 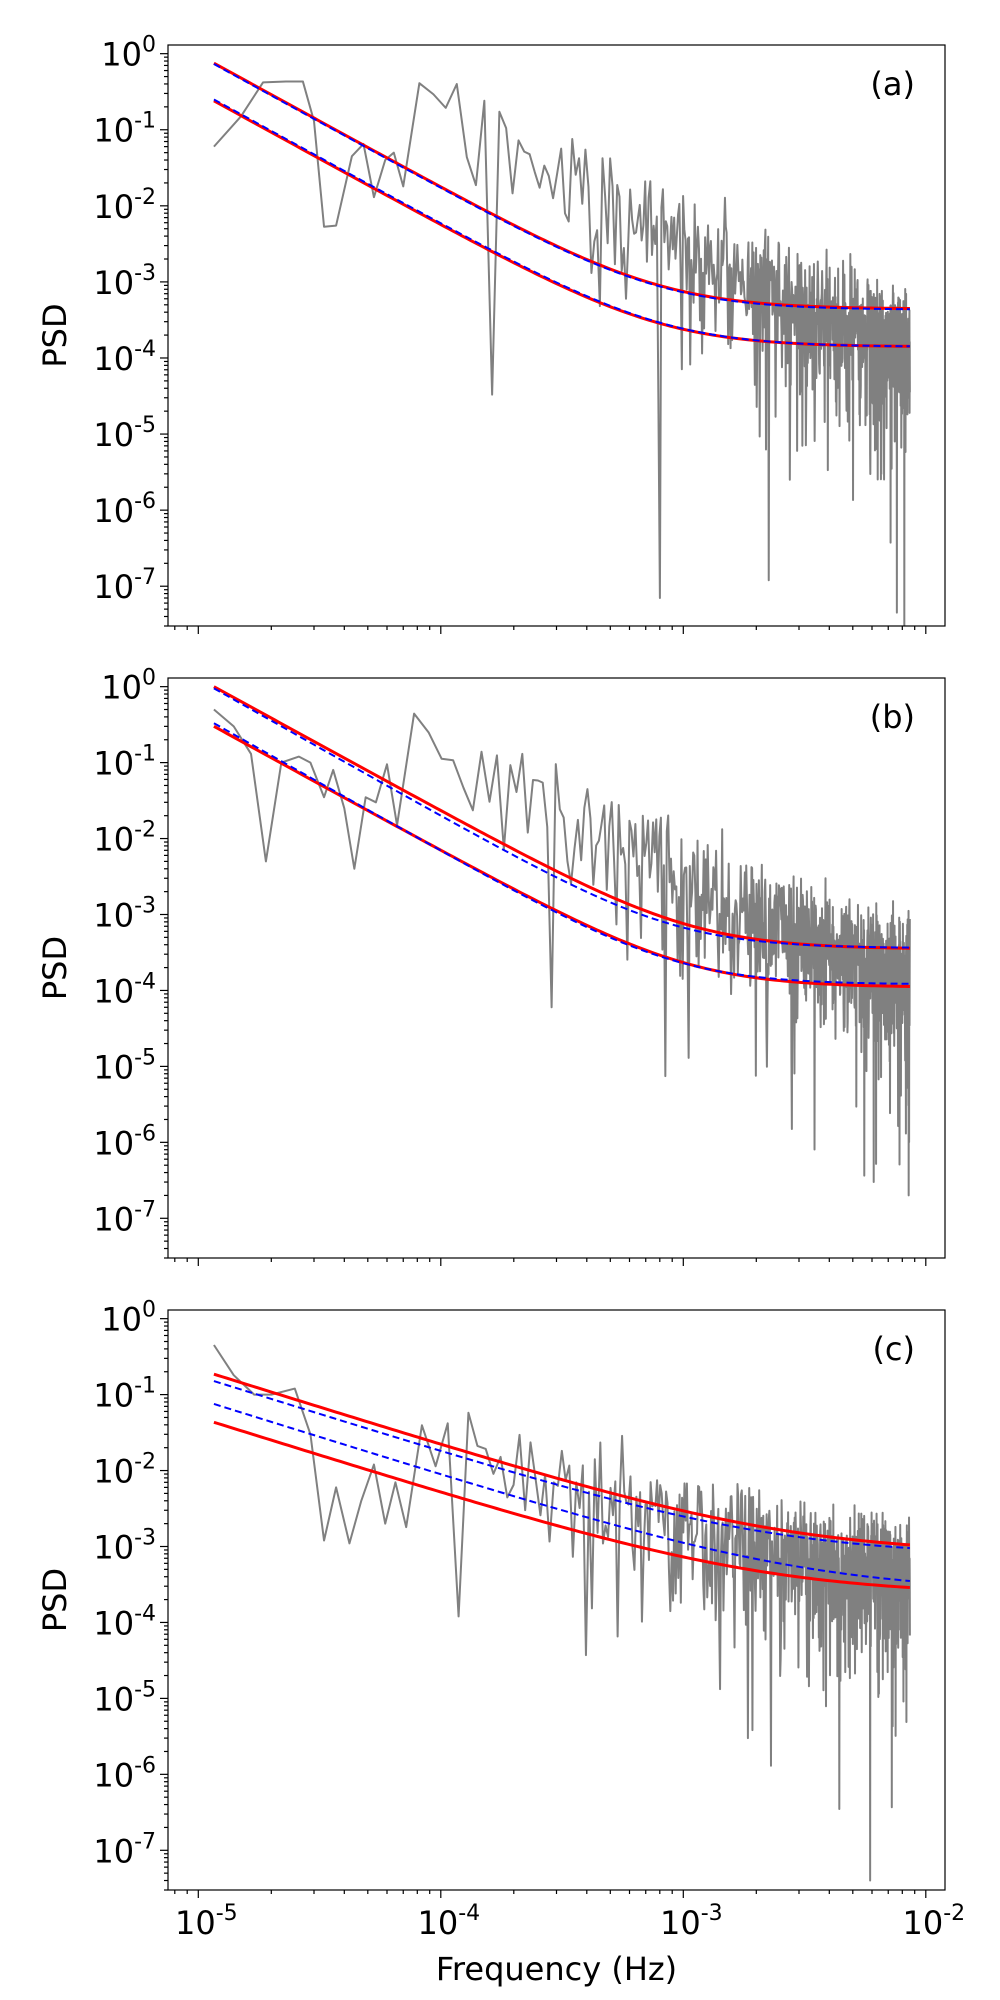 I want to click on x-tick-label-exponent: -3, so click(x=712, y=1913).